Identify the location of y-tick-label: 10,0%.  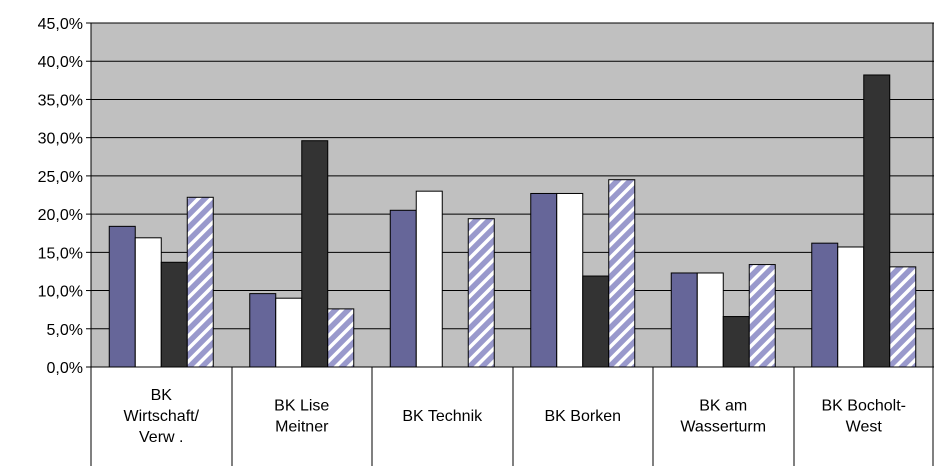
(60, 292).